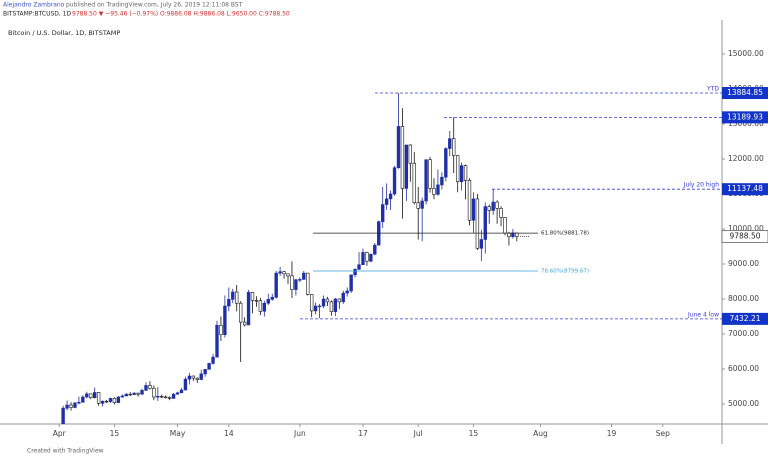 The width and height of the screenshot is (768, 459). Describe the element at coordinates (744, 318) in the screenshot. I see `price-tag-label: 7432.21` at that location.